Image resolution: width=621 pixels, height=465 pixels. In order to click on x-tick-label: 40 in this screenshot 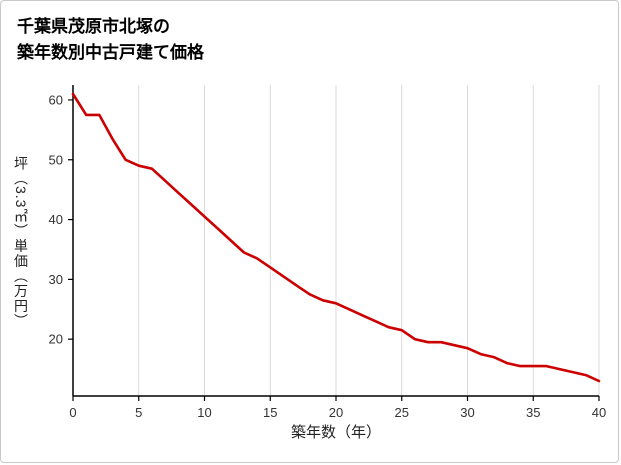, I will do `click(599, 412)`.